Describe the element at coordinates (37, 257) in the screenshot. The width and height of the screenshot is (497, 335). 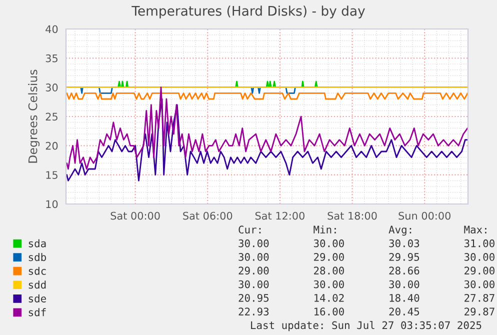
I see `legend-label: sdb` at that location.